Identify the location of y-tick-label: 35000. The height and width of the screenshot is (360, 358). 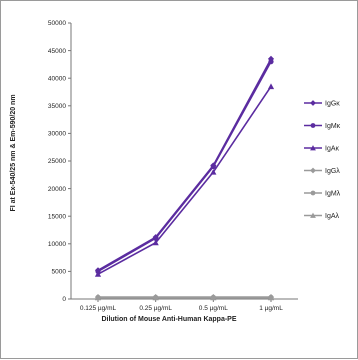
(57, 106).